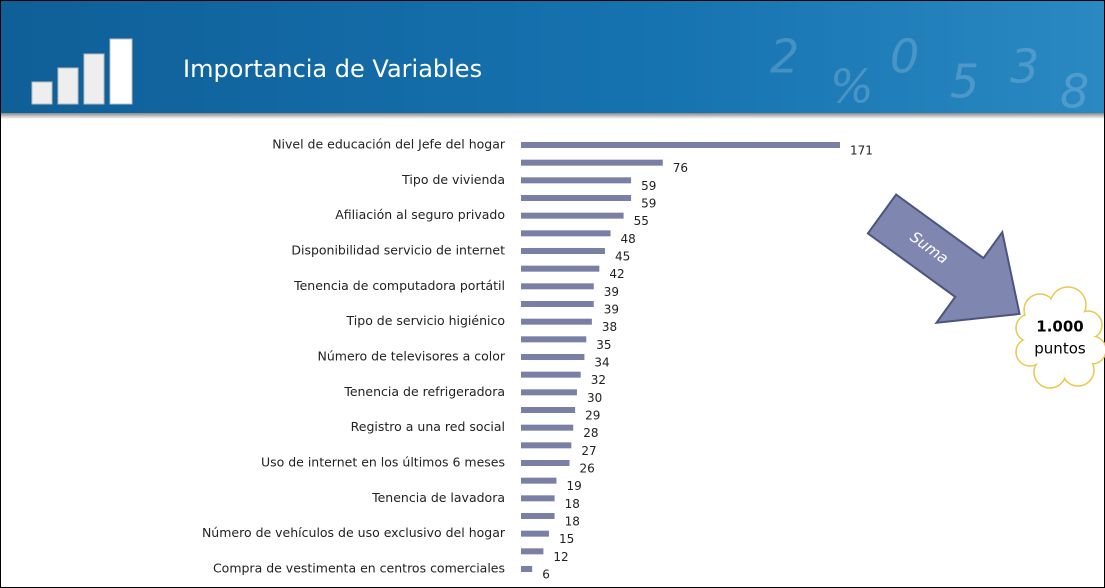 This screenshot has width=1105, height=588. Describe the element at coordinates (566, 539) in the screenshot. I see `value-label: 15` at that location.